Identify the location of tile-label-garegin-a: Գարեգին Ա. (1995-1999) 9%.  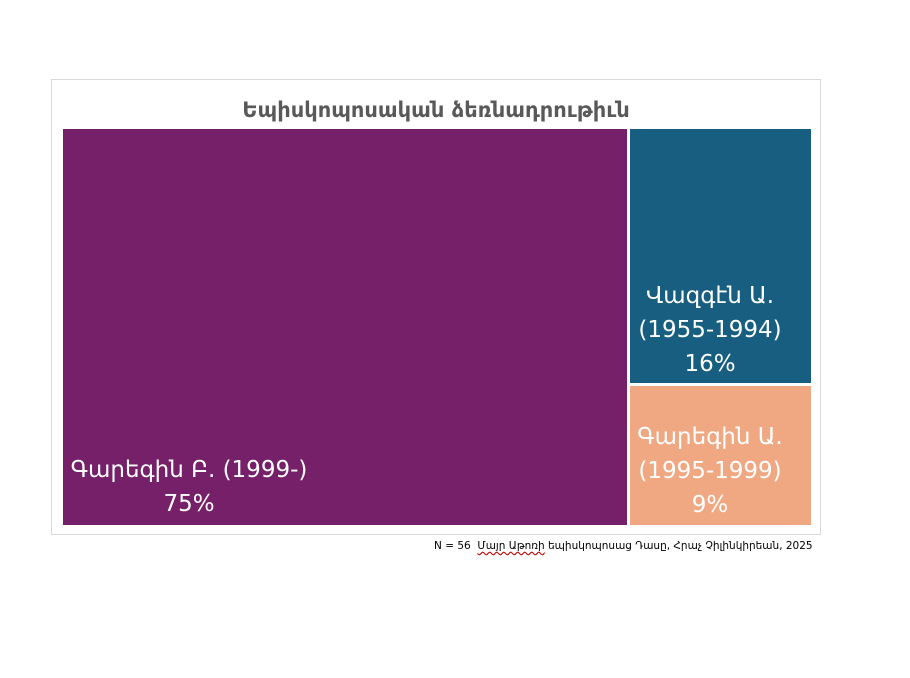
(710, 471).